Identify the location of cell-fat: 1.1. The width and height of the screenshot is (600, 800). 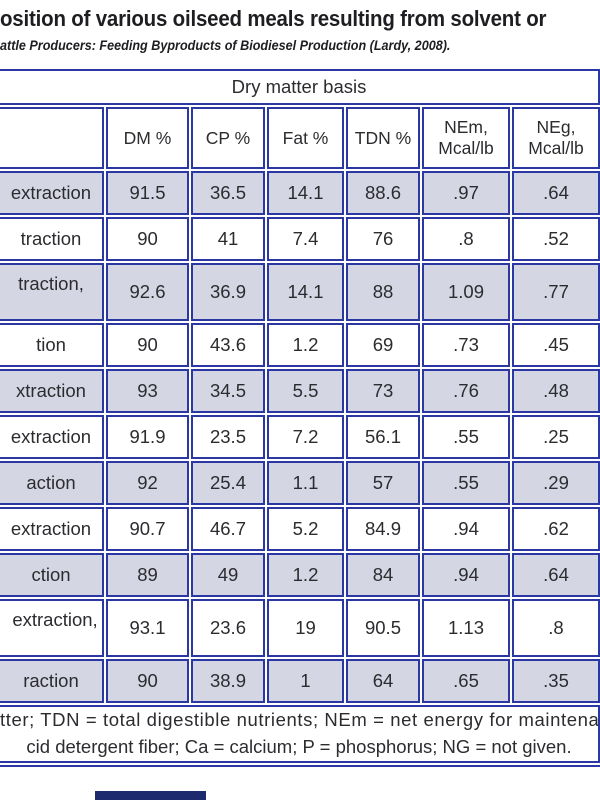
(305, 483).